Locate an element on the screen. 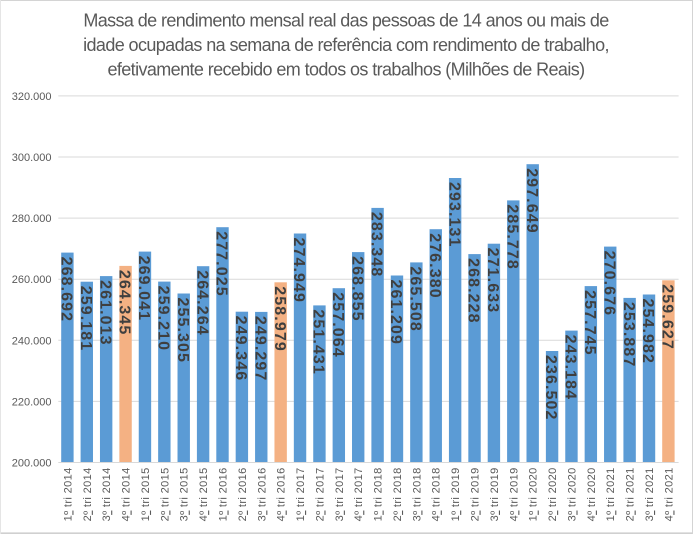 The width and height of the screenshot is (693, 539). svg-text: 240.000 is located at coordinates (32, 341).